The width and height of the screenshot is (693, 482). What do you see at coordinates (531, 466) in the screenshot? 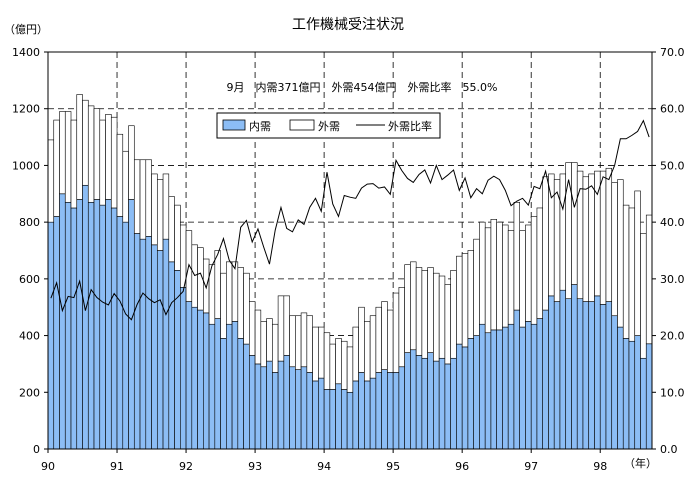
I see `x-tick-label: 97` at bounding box center [531, 466].